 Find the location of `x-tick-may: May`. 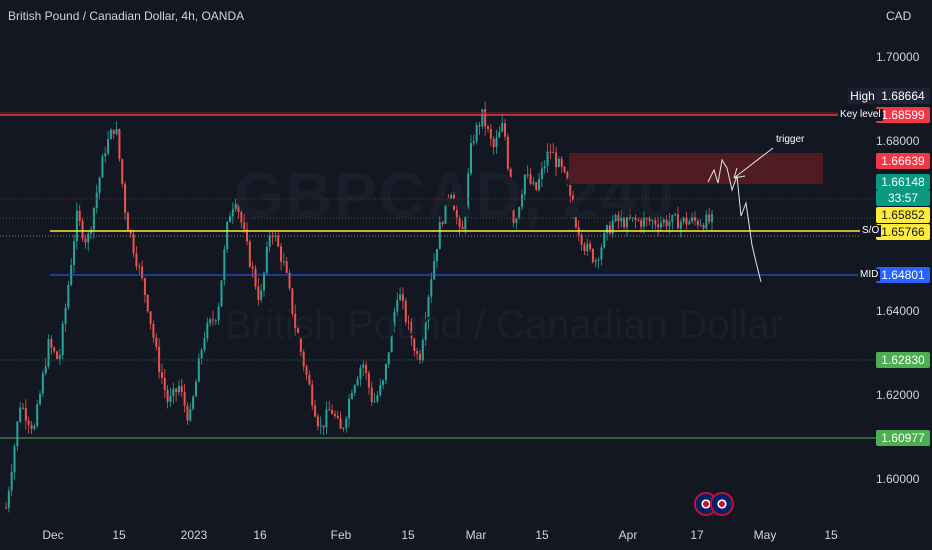

x-tick-may: May is located at coordinates (765, 535).